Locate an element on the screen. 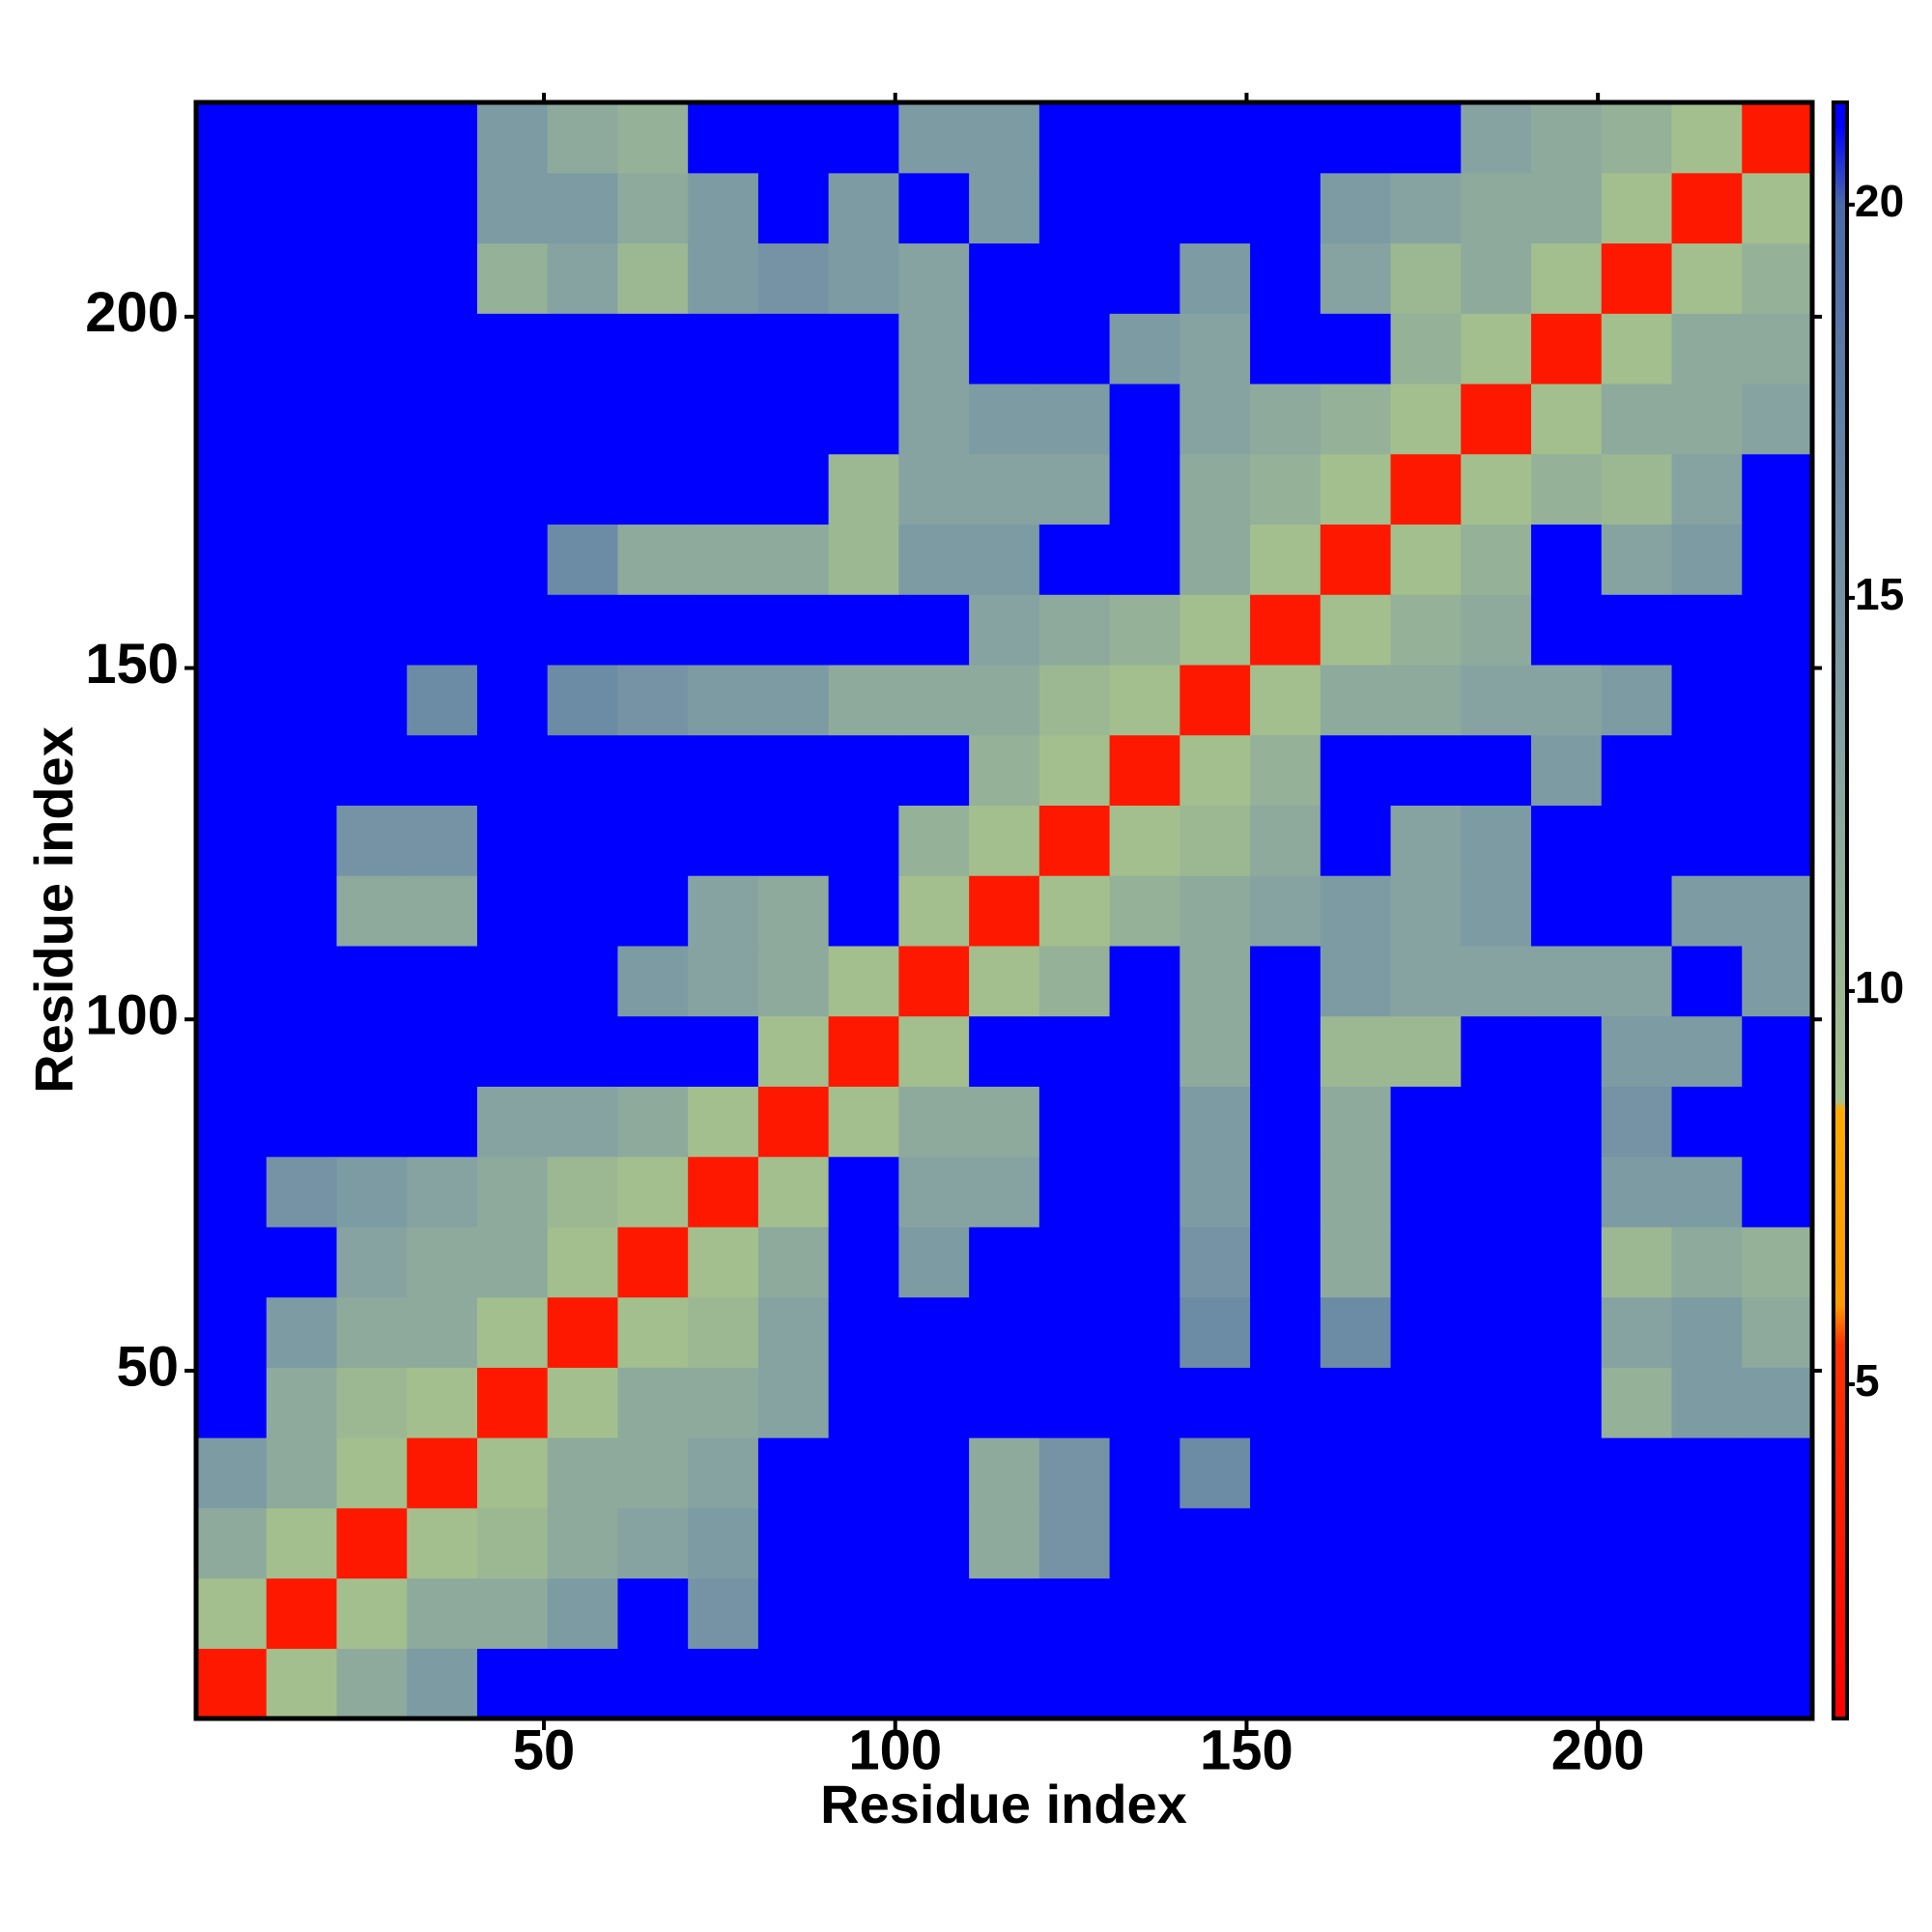 The width and height of the screenshot is (1932, 1932). x-axis-title: Residue index is located at coordinates (1003, 1804).